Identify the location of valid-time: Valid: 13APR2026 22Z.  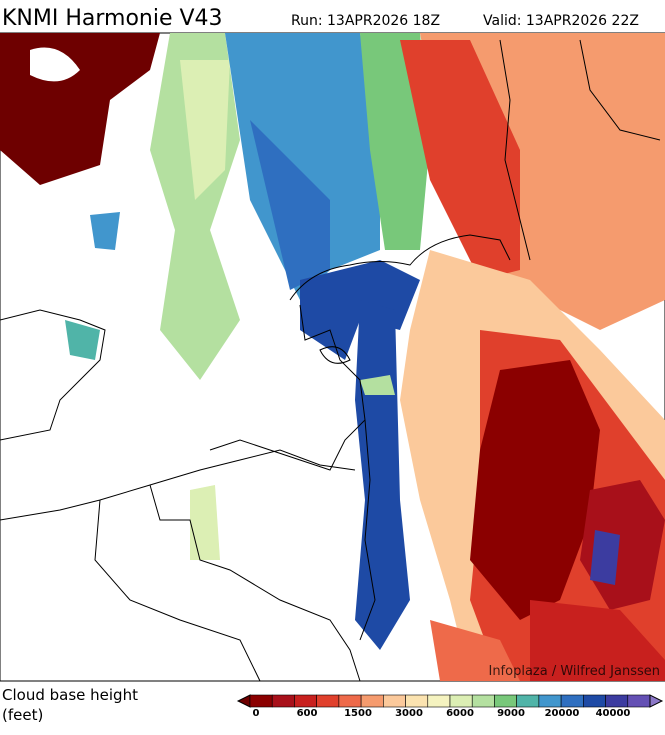
(561, 21).